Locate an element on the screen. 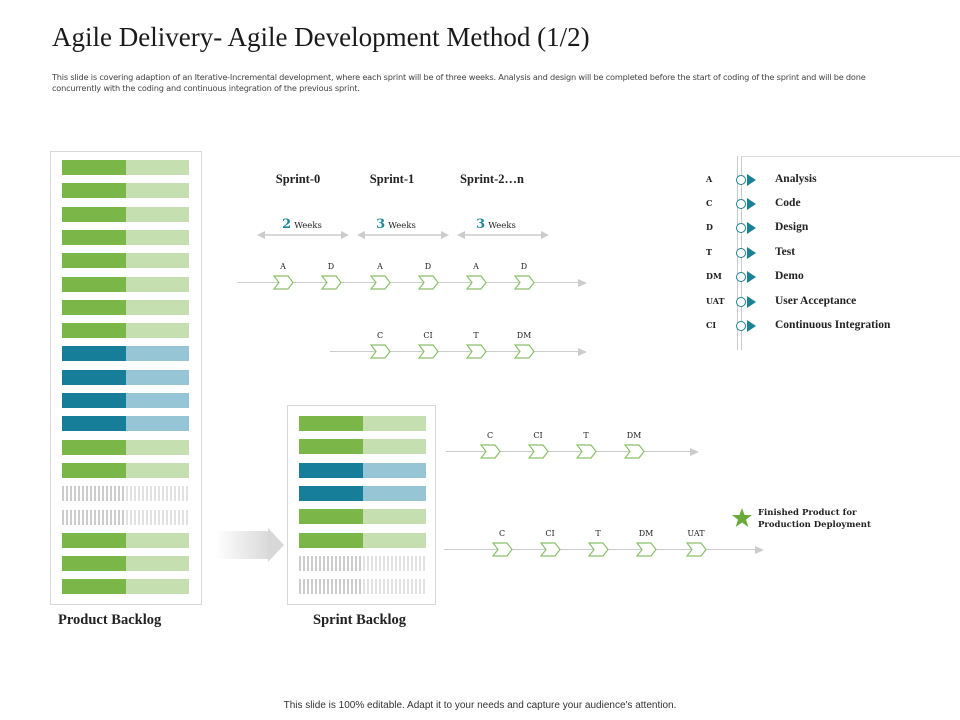 This screenshot has width=960, height=720. sprint-backlog-caption: Sprint Backlog is located at coordinates (360, 620).